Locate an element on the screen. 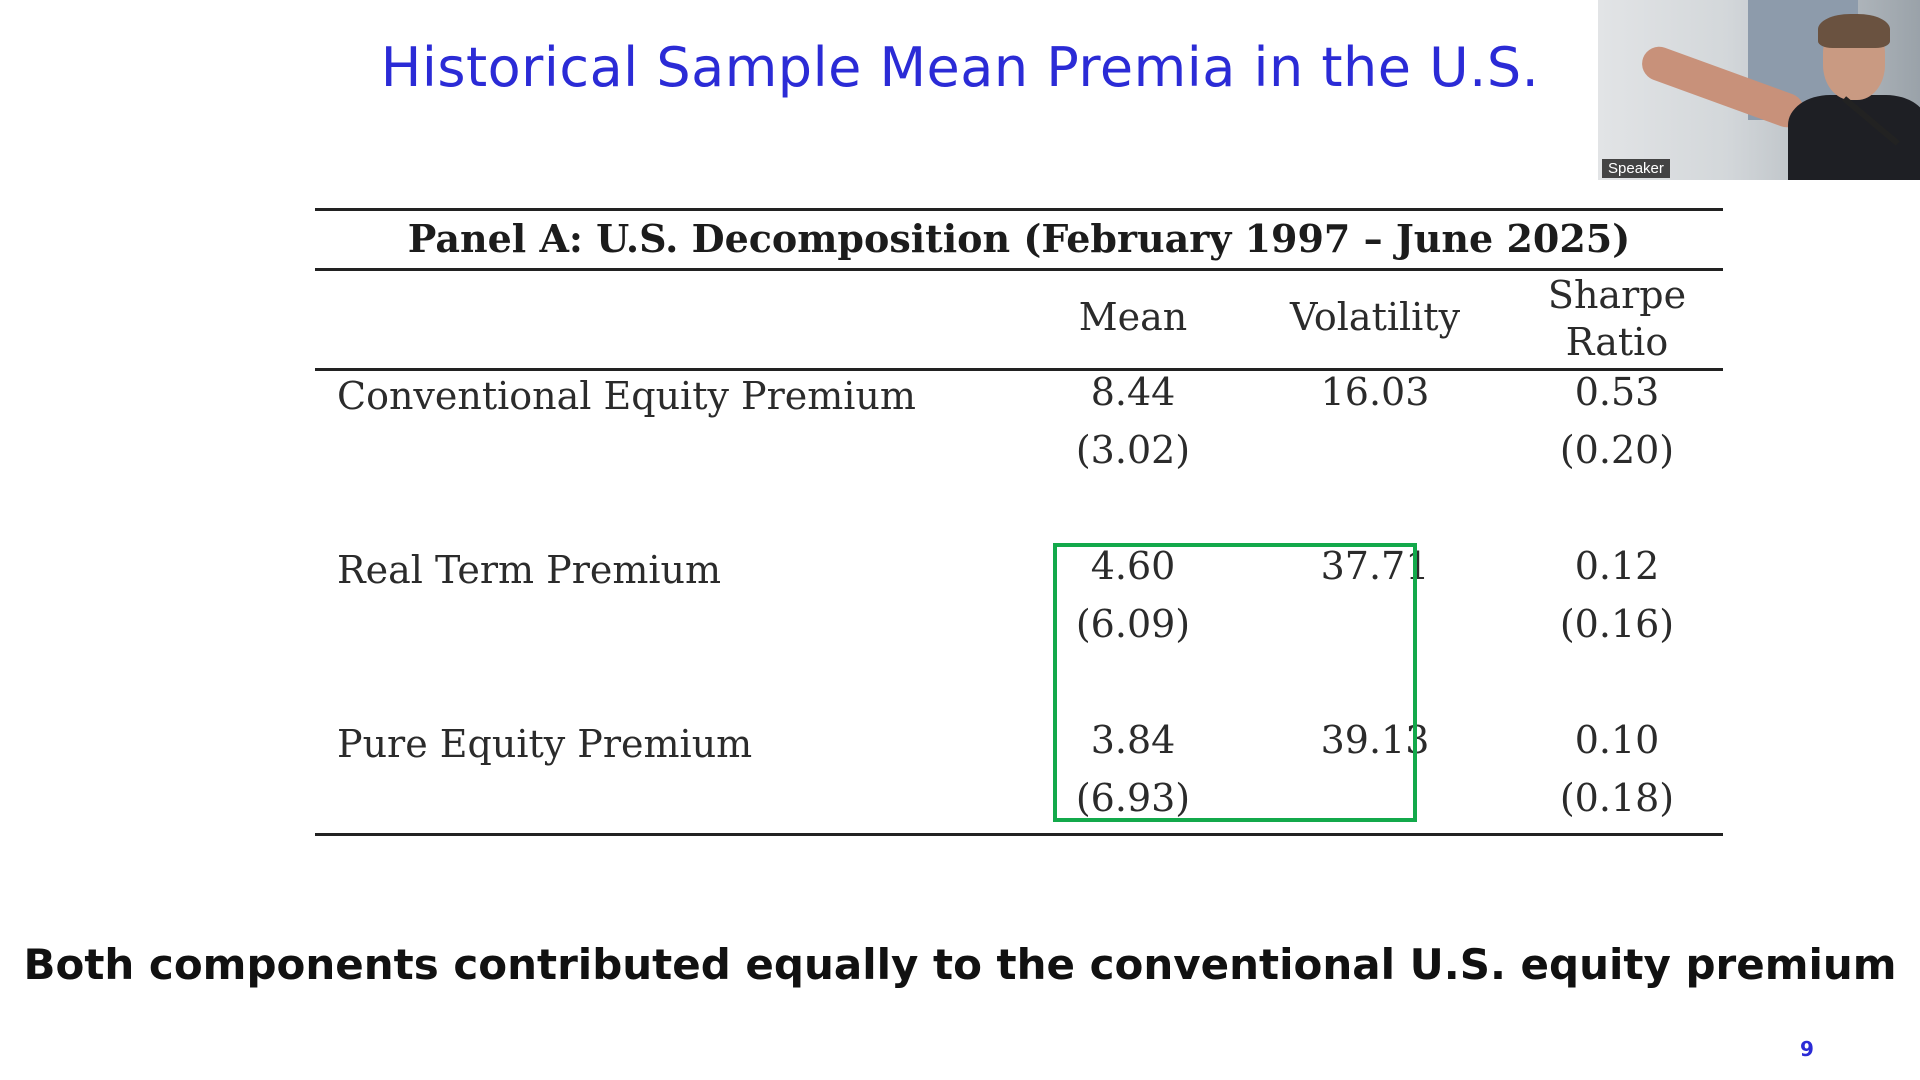 This screenshot has height=1080, width=1920. highlight-box is located at coordinates (1235, 682).